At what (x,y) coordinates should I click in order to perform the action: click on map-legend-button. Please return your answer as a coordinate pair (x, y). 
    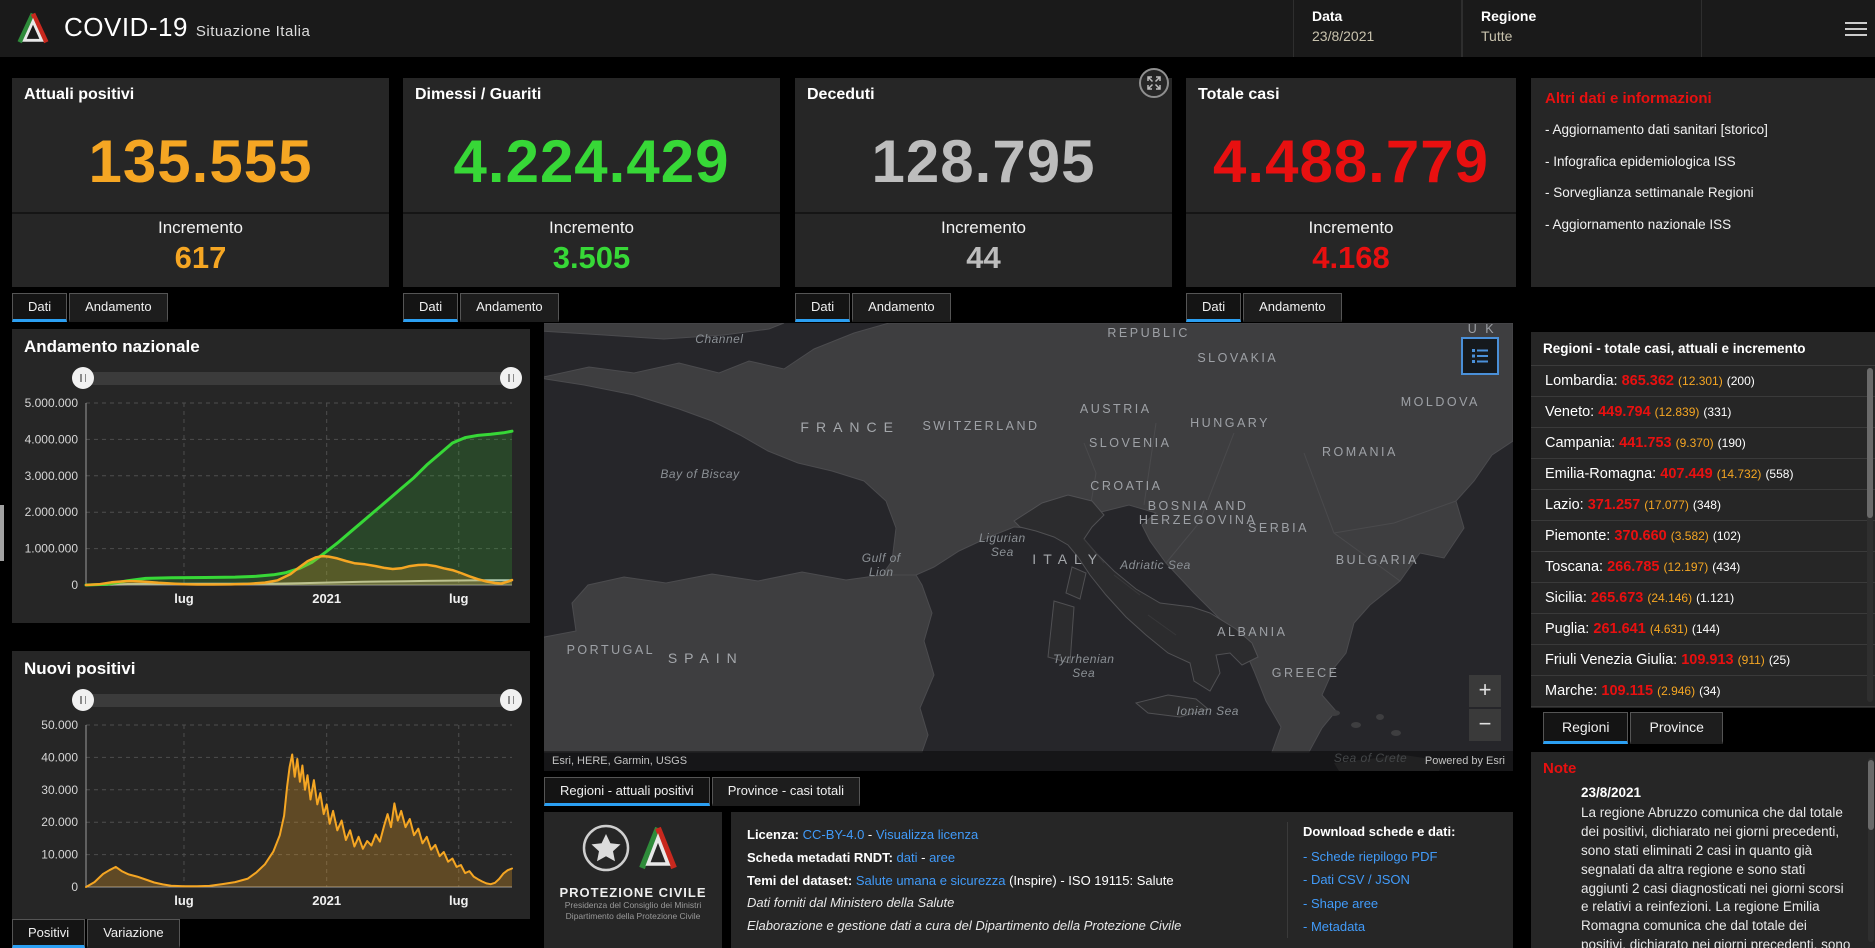
    Looking at the image, I should click on (1480, 356).